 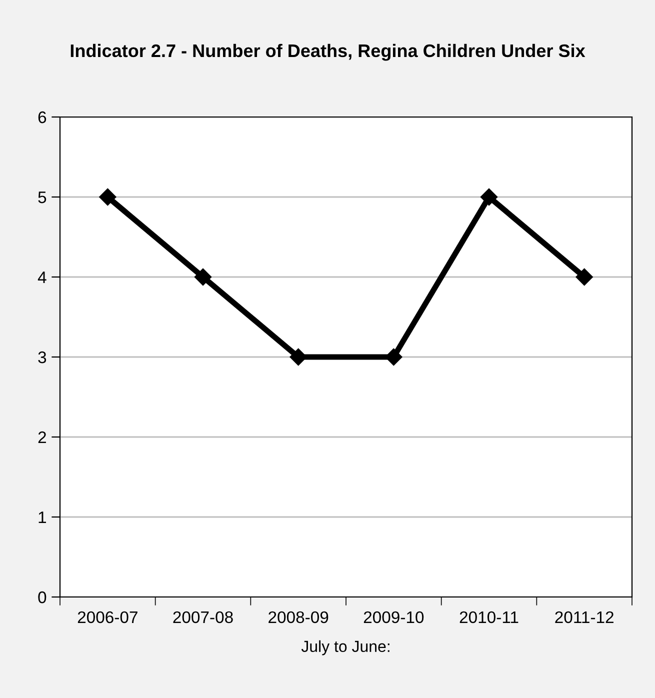 What do you see at coordinates (108, 617) in the screenshot?
I see `x-tick-label: 2006-07` at bounding box center [108, 617].